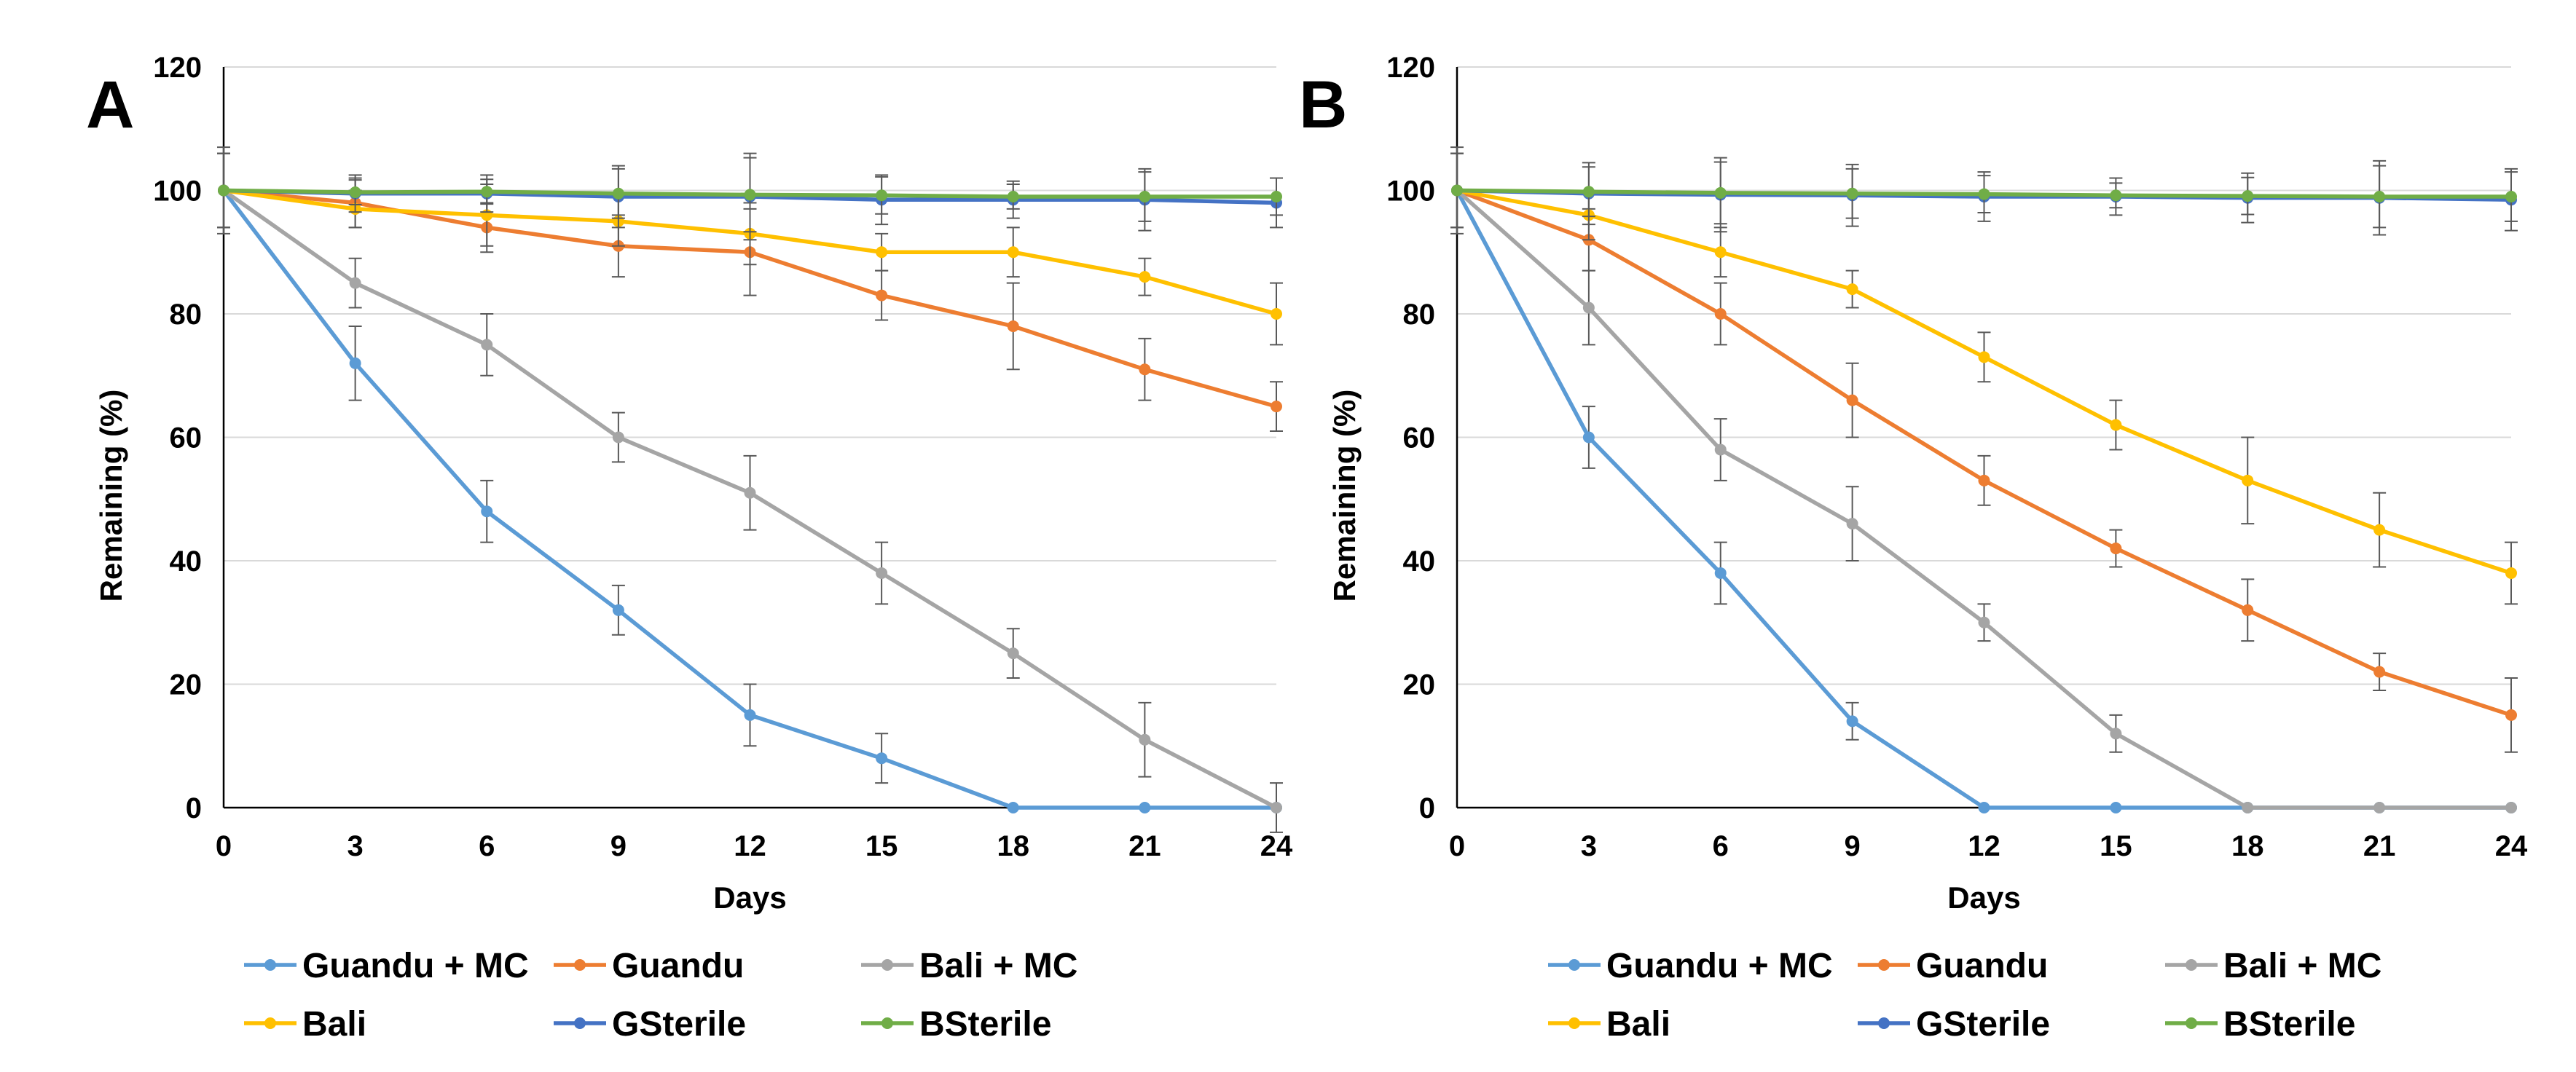 The width and height of the screenshot is (2576, 1072). What do you see at coordinates (1609, 1024) in the screenshot?
I see `legend-item-bali: Bali` at bounding box center [1609, 1024].